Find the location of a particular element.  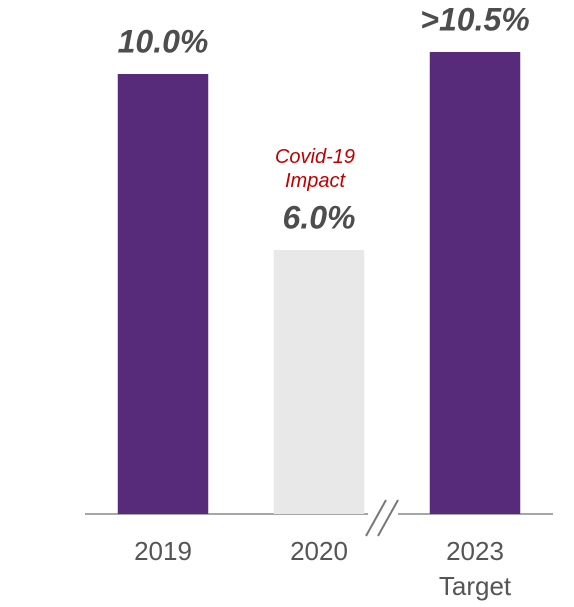

data-label: 10.0% is located at coordinates (163, 41).